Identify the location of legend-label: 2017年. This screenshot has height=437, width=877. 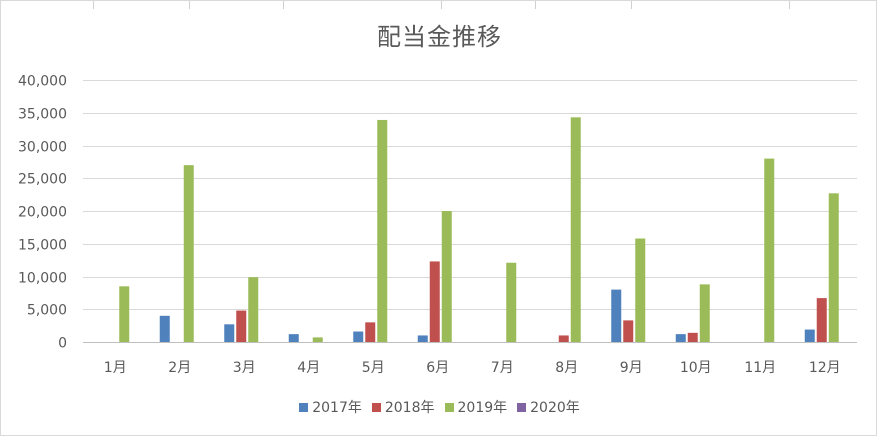
(337, 408).